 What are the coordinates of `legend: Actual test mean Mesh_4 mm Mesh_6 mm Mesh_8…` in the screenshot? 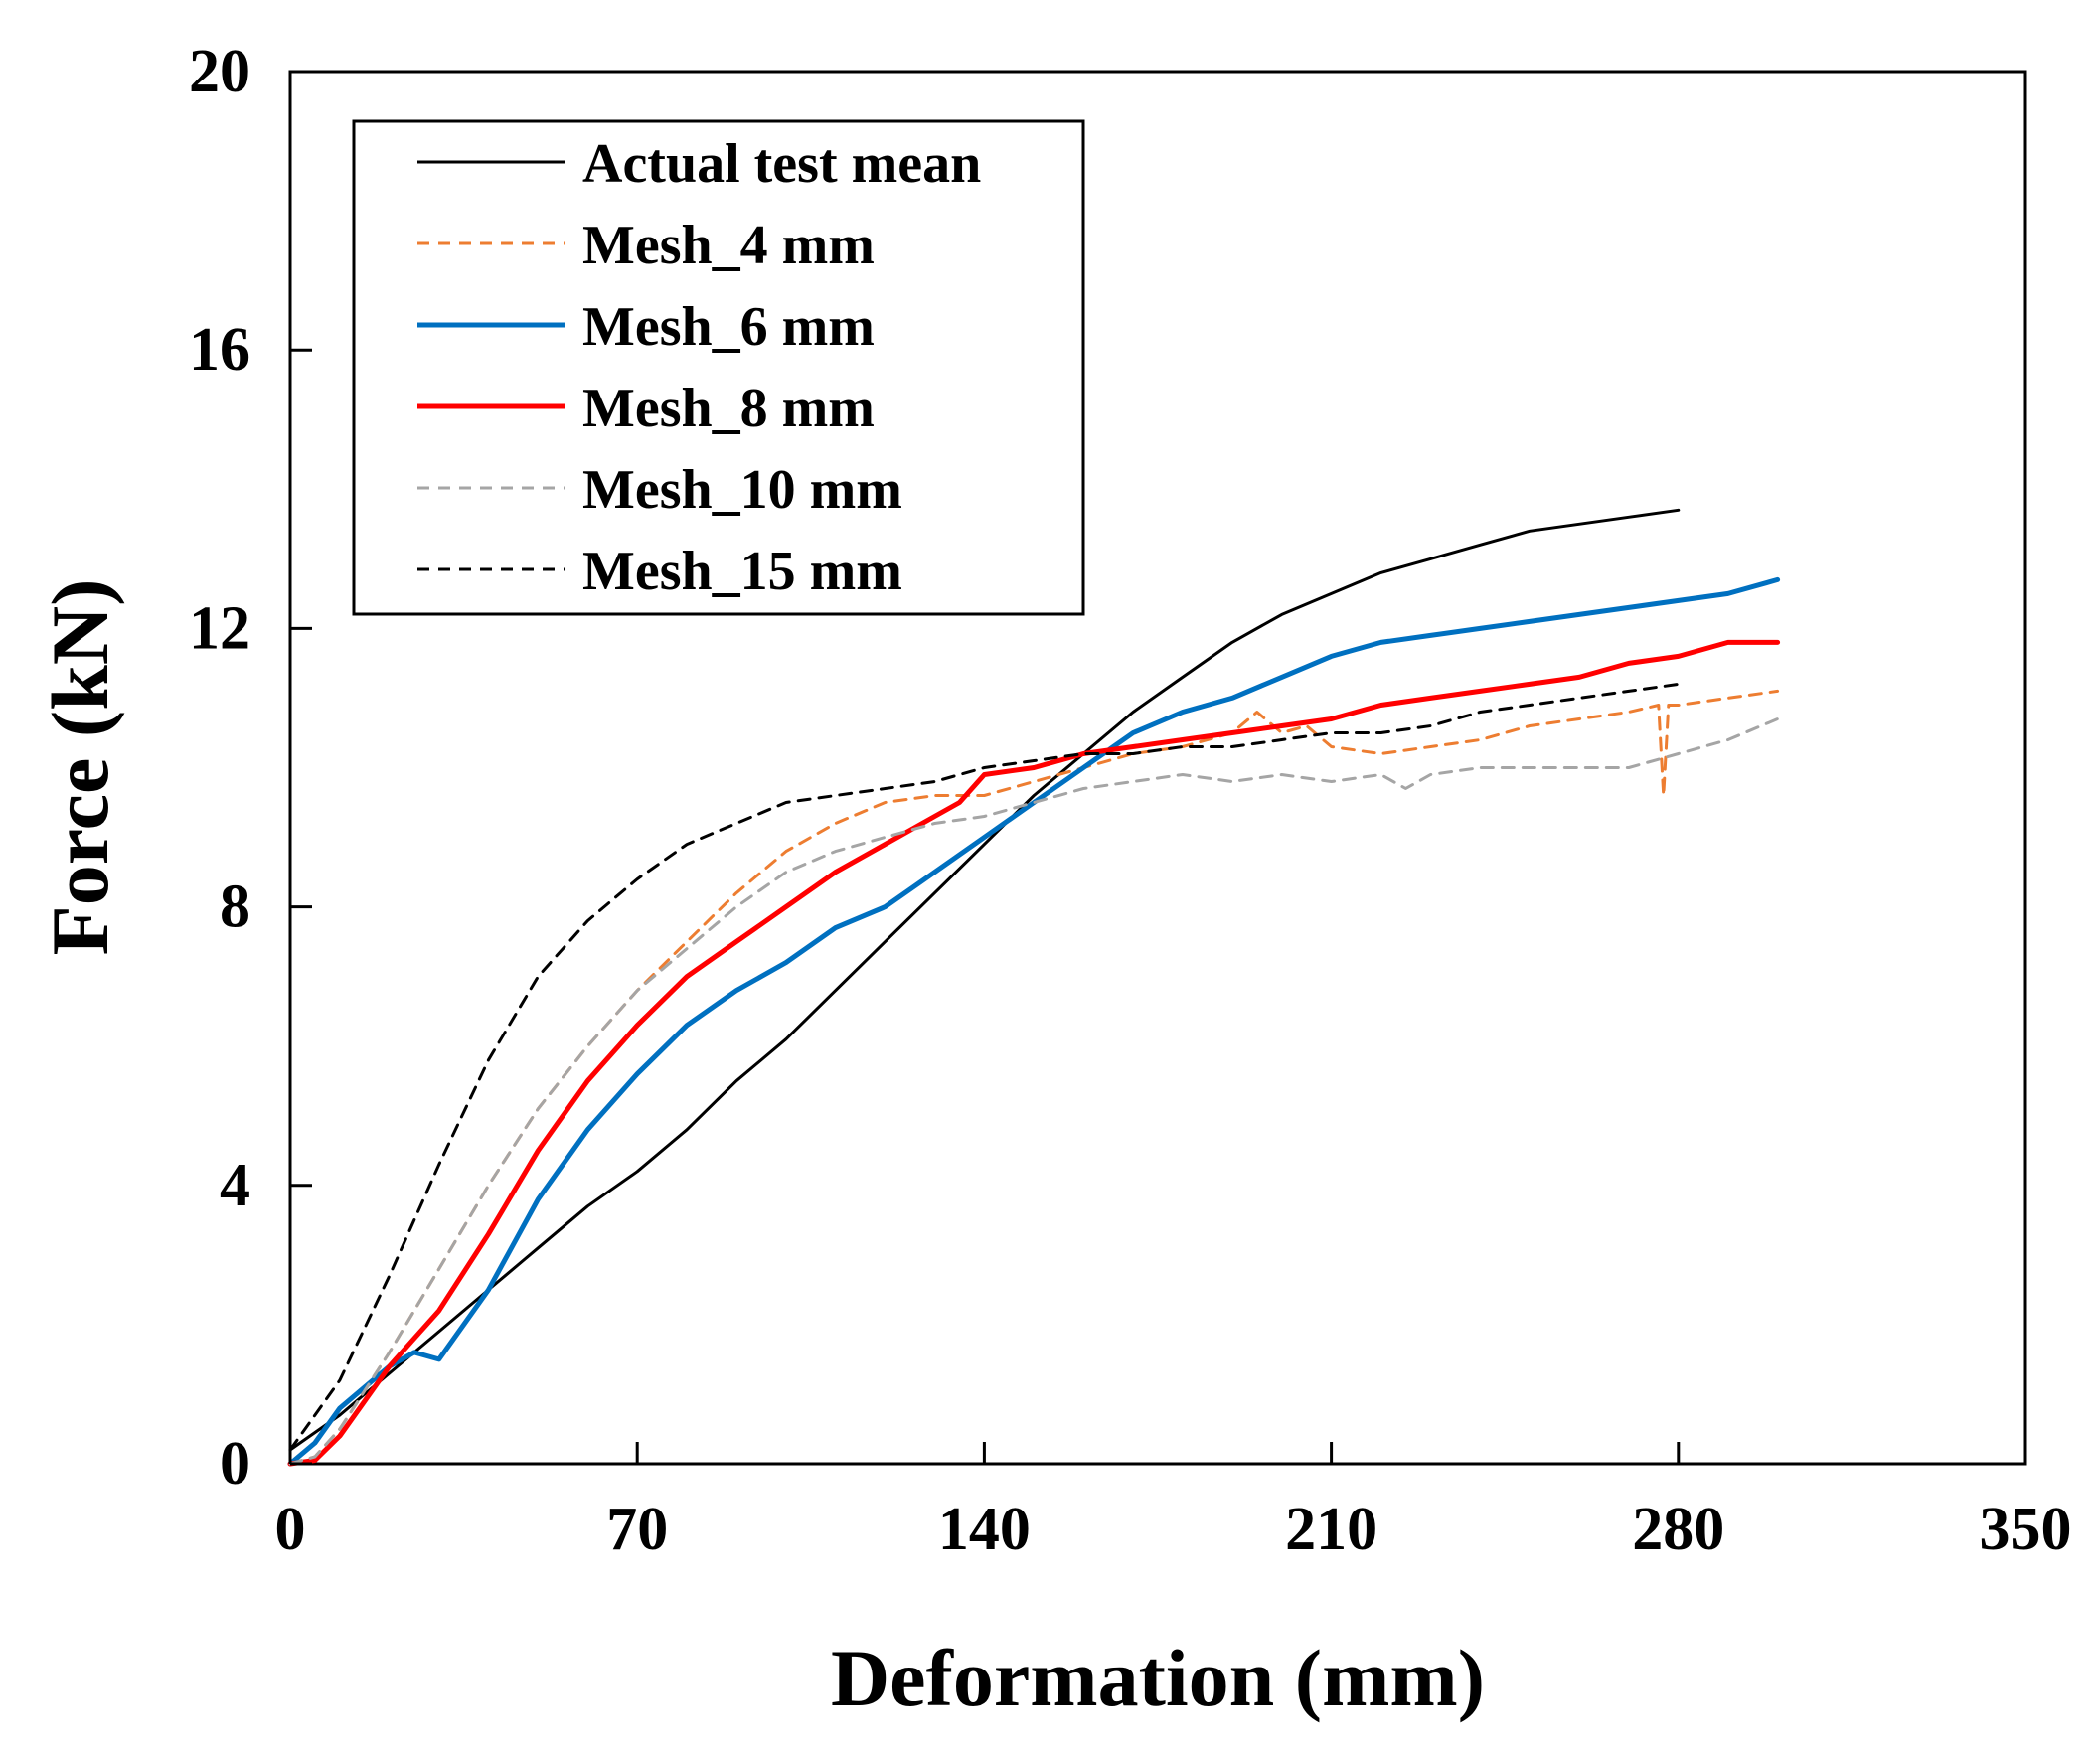 It's located at (718, 367).